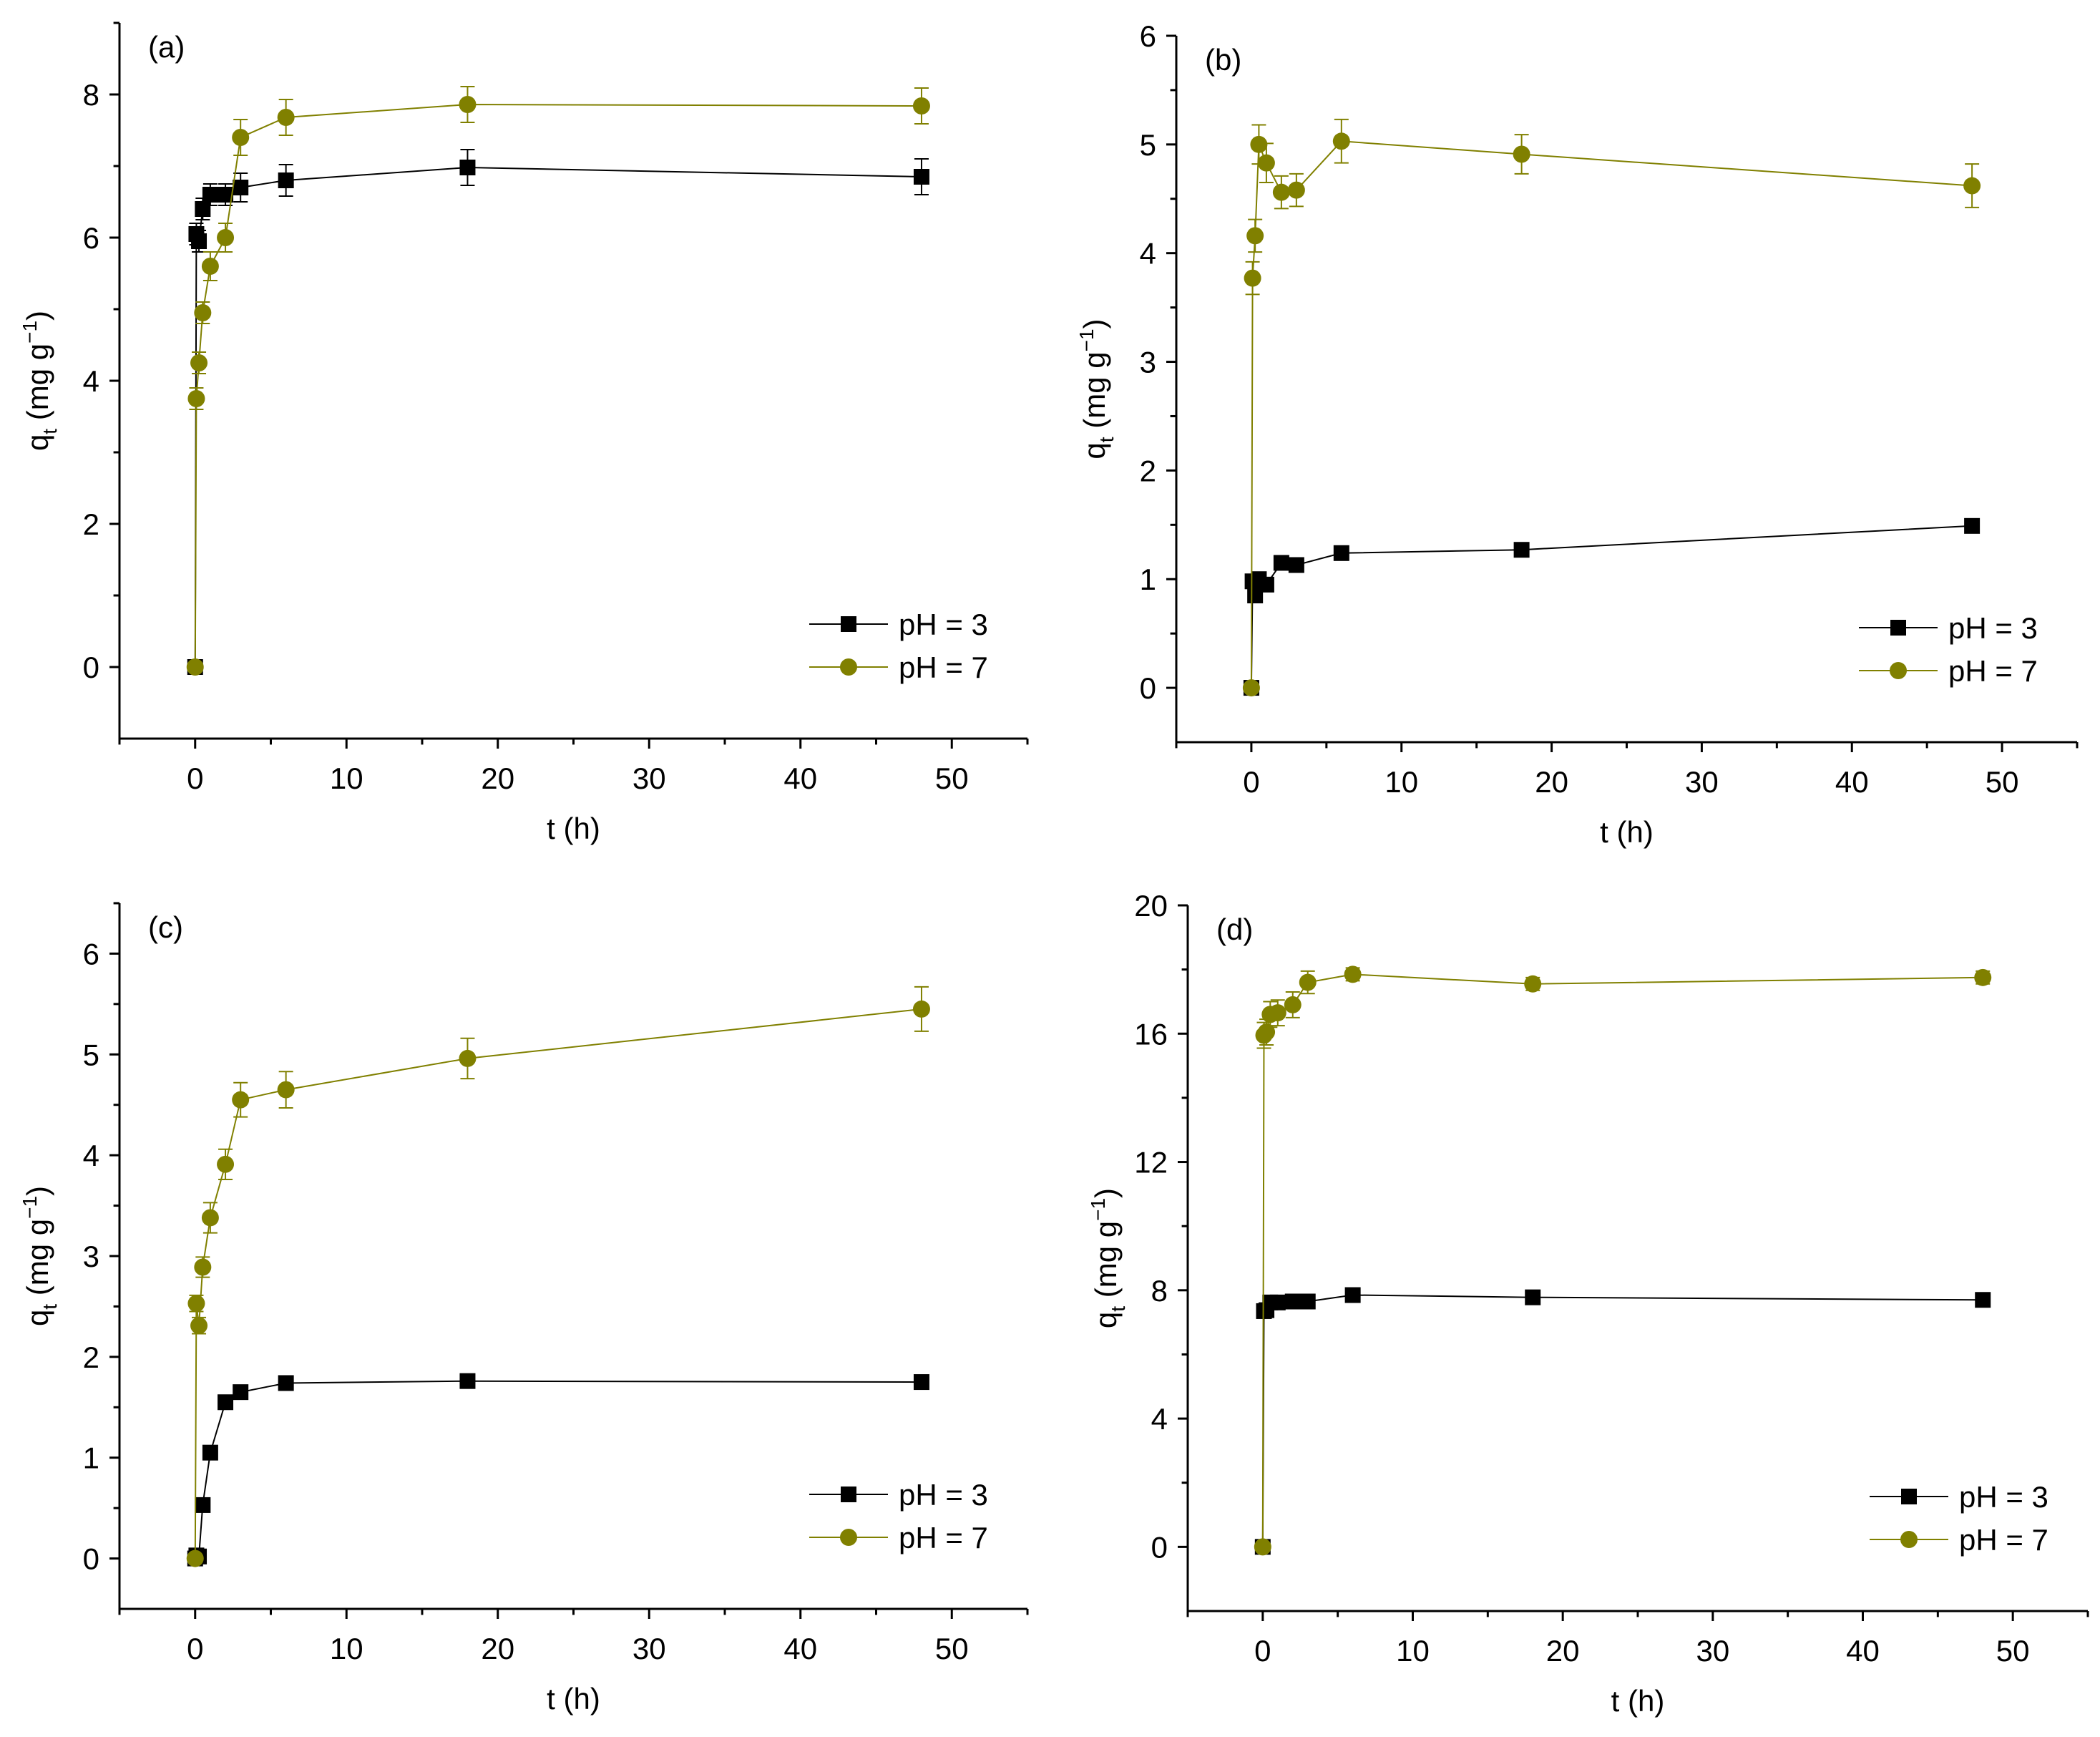 The image size is (2100, 1737). What do you see at coordinates (1151, 1162) in the screenshot?
I see `y-tick-label: 12` at bounding box center [1151, 1162].